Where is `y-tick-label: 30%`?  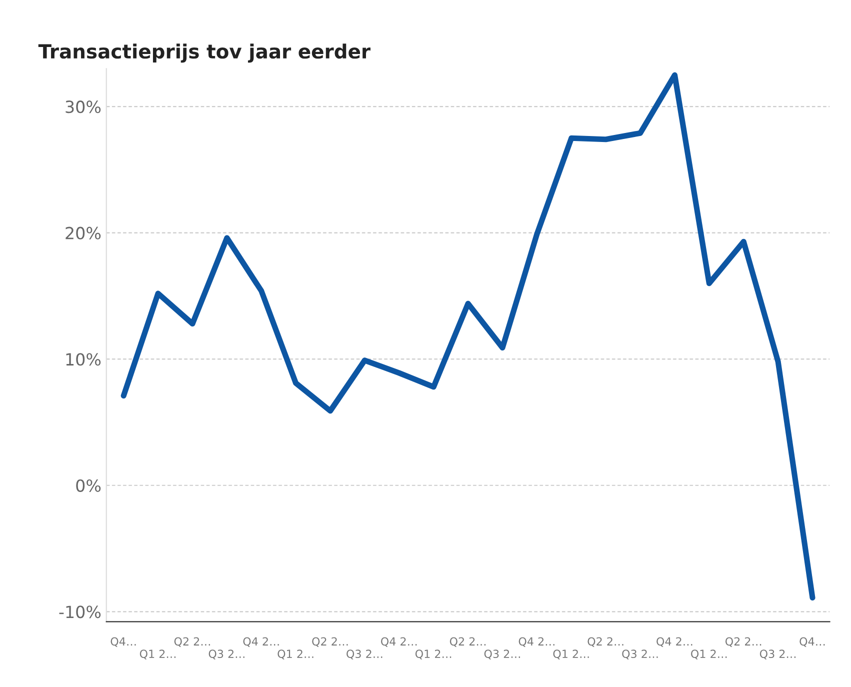
y-tick-label: 30% is located at coordinates (83, 107).